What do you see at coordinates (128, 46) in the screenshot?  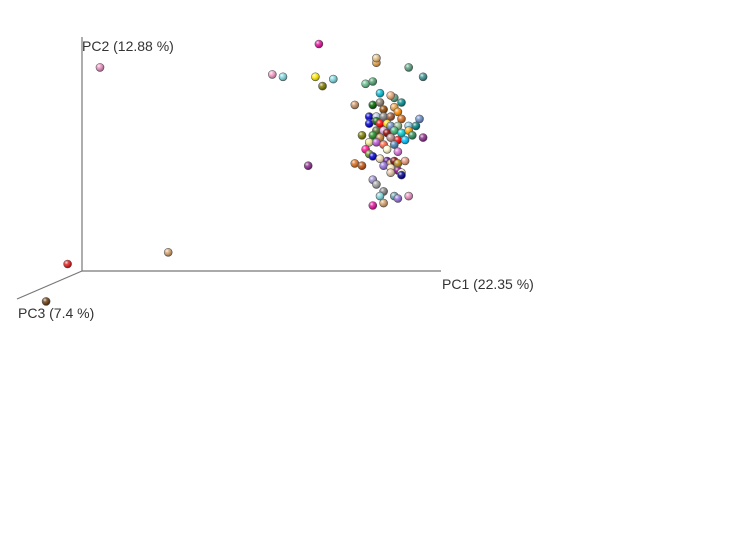 I see `y-axis-label: PC2 (12.88 %)` at bounding box center [128, 46].